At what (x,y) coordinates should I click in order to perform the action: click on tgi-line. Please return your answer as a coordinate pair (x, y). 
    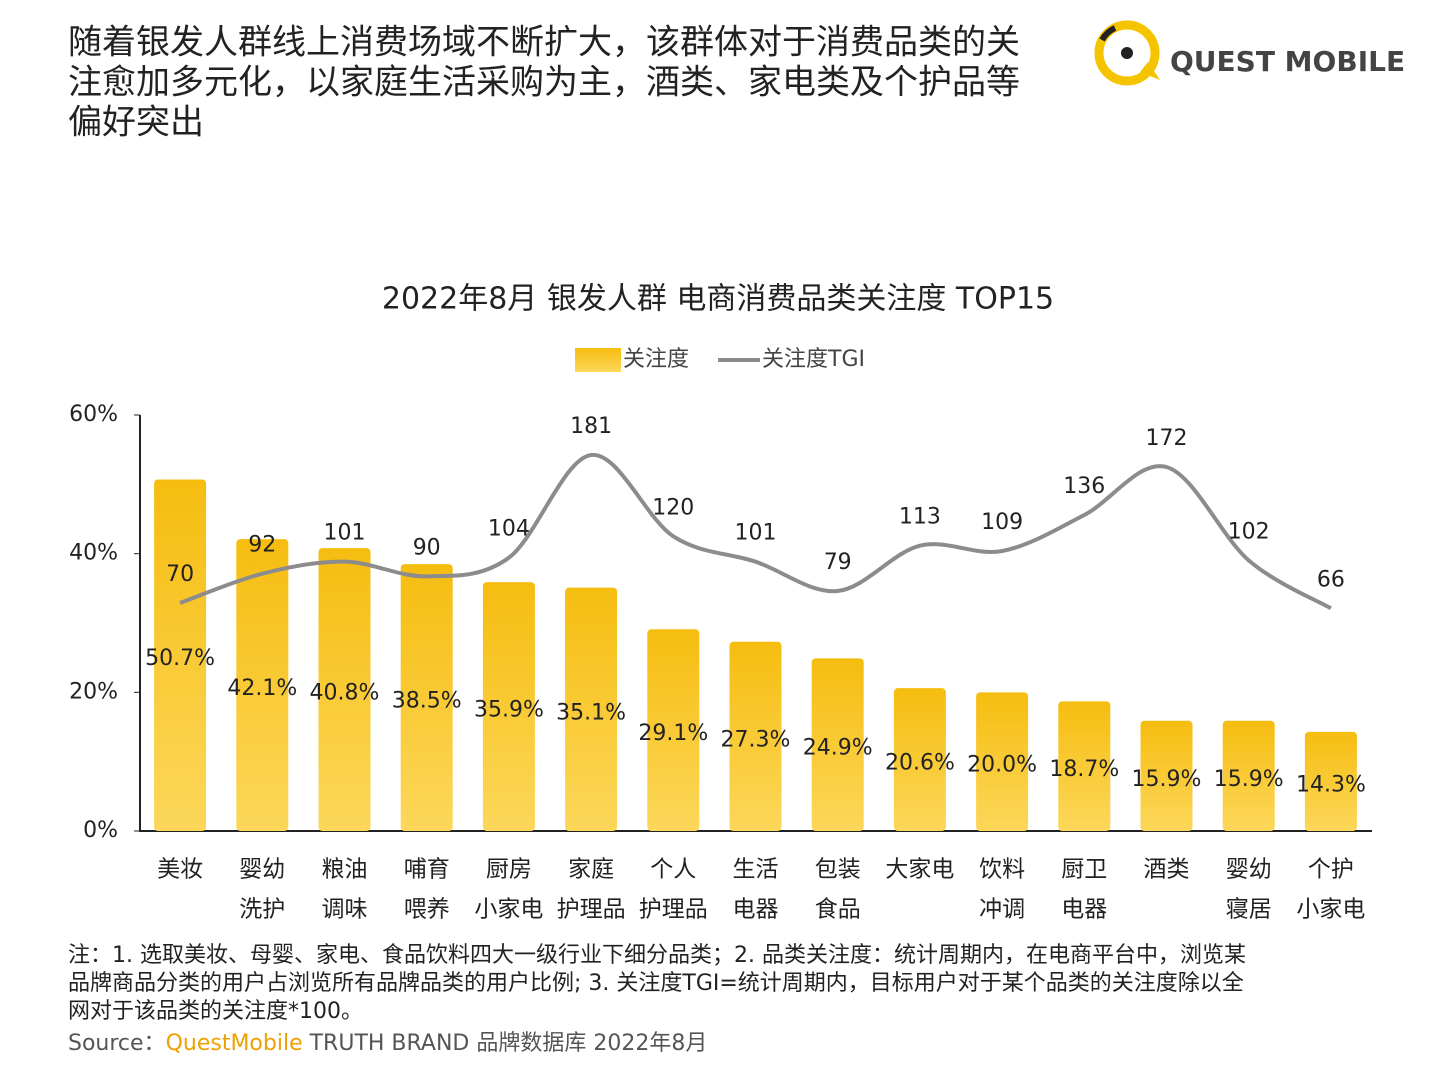
    Looking at the image, I should click on (755, 531).